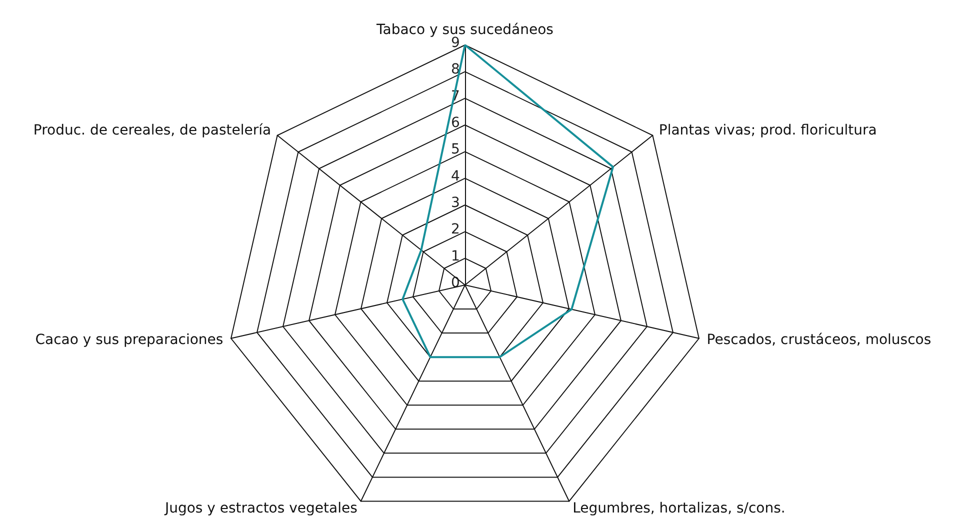 The height and width of the screenshot is (520, 959). I want to click on y-tick-label: 9, so click(455, 43).